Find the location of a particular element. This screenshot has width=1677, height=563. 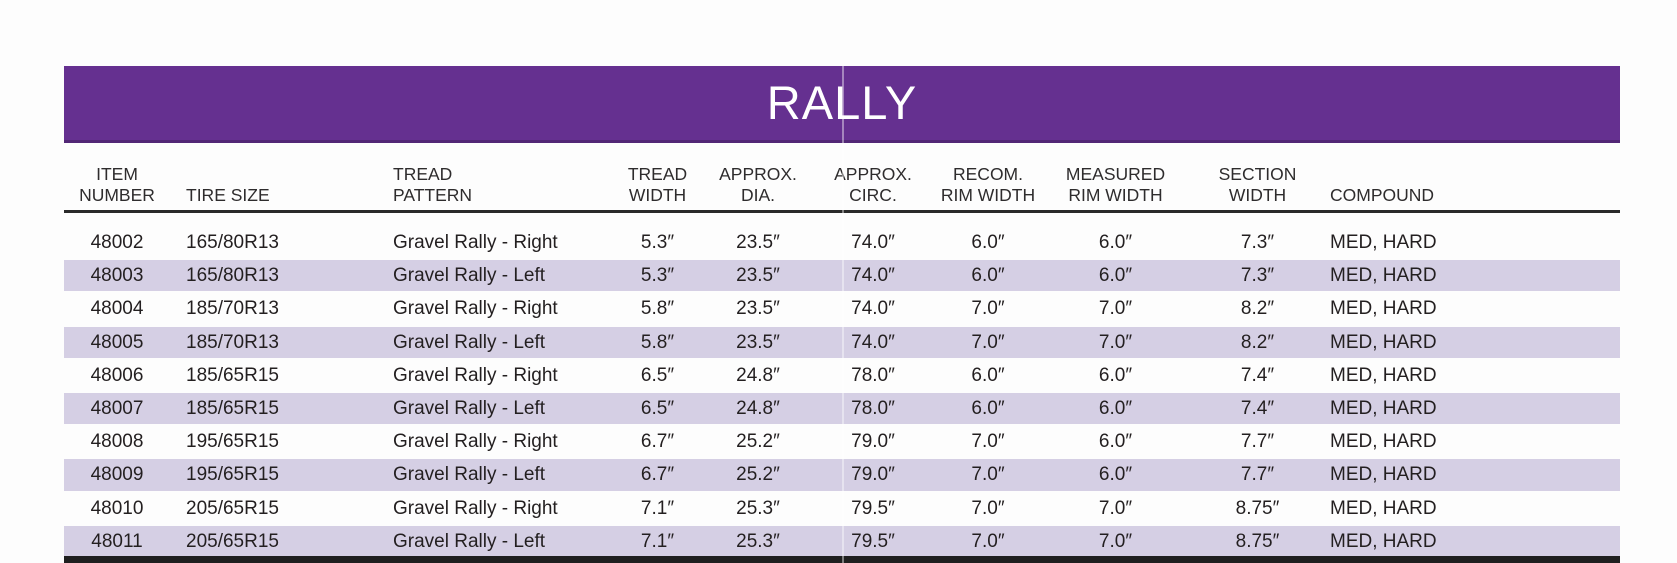

table-cell: 48004 is located at coordinates (117, 309).